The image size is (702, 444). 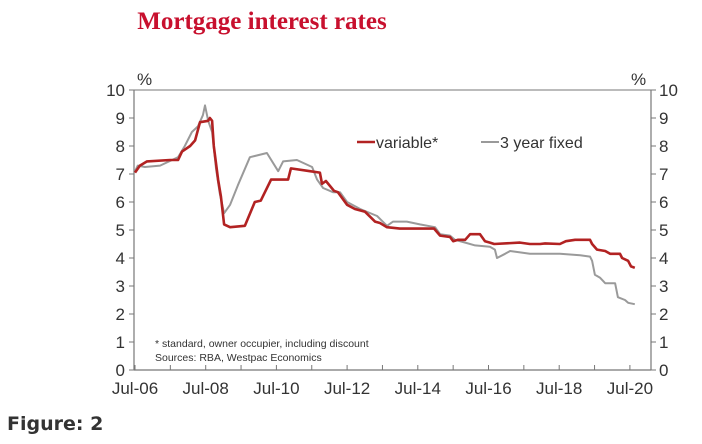 I want to click on y-tick-label-left: 9, so click(x=120, y=118).